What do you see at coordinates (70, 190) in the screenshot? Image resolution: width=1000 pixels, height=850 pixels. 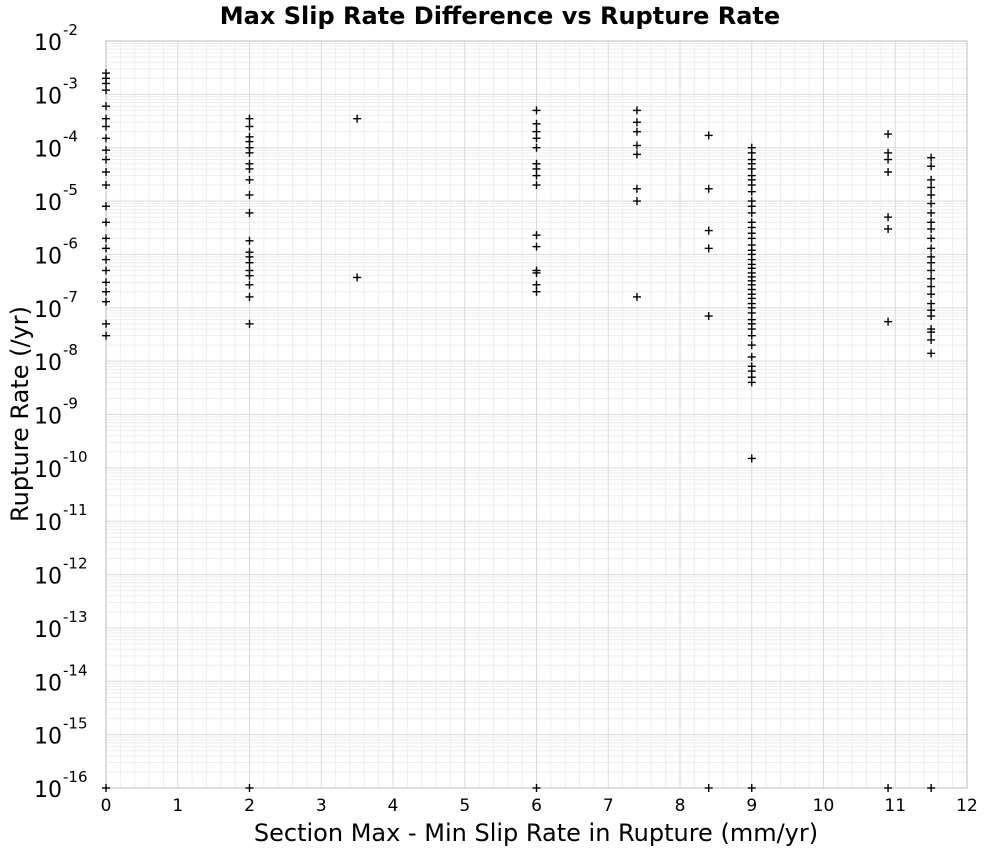 I see `y-tick-exponent: -5` at bounding box center [70, 190].